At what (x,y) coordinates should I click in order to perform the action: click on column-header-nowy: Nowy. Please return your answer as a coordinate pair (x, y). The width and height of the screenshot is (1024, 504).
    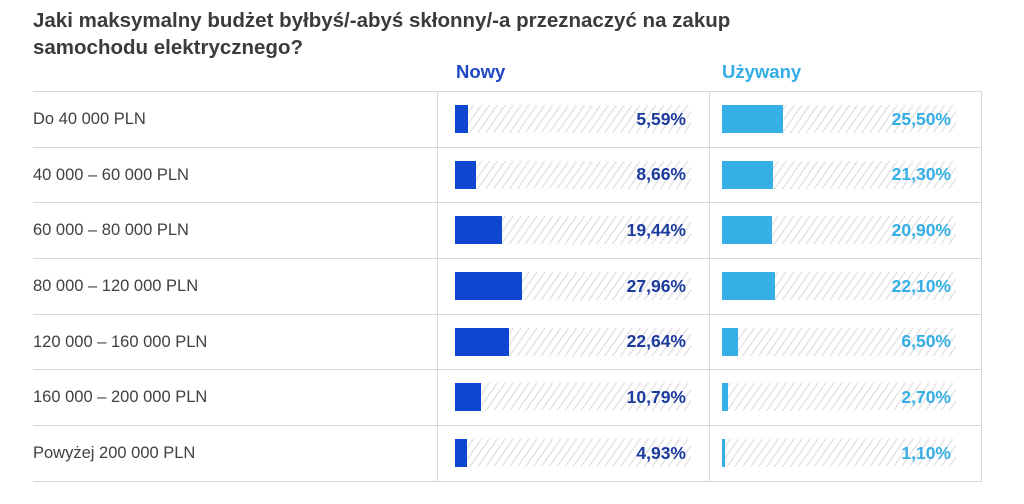
    Looking at the image, I should click on (481, 71).